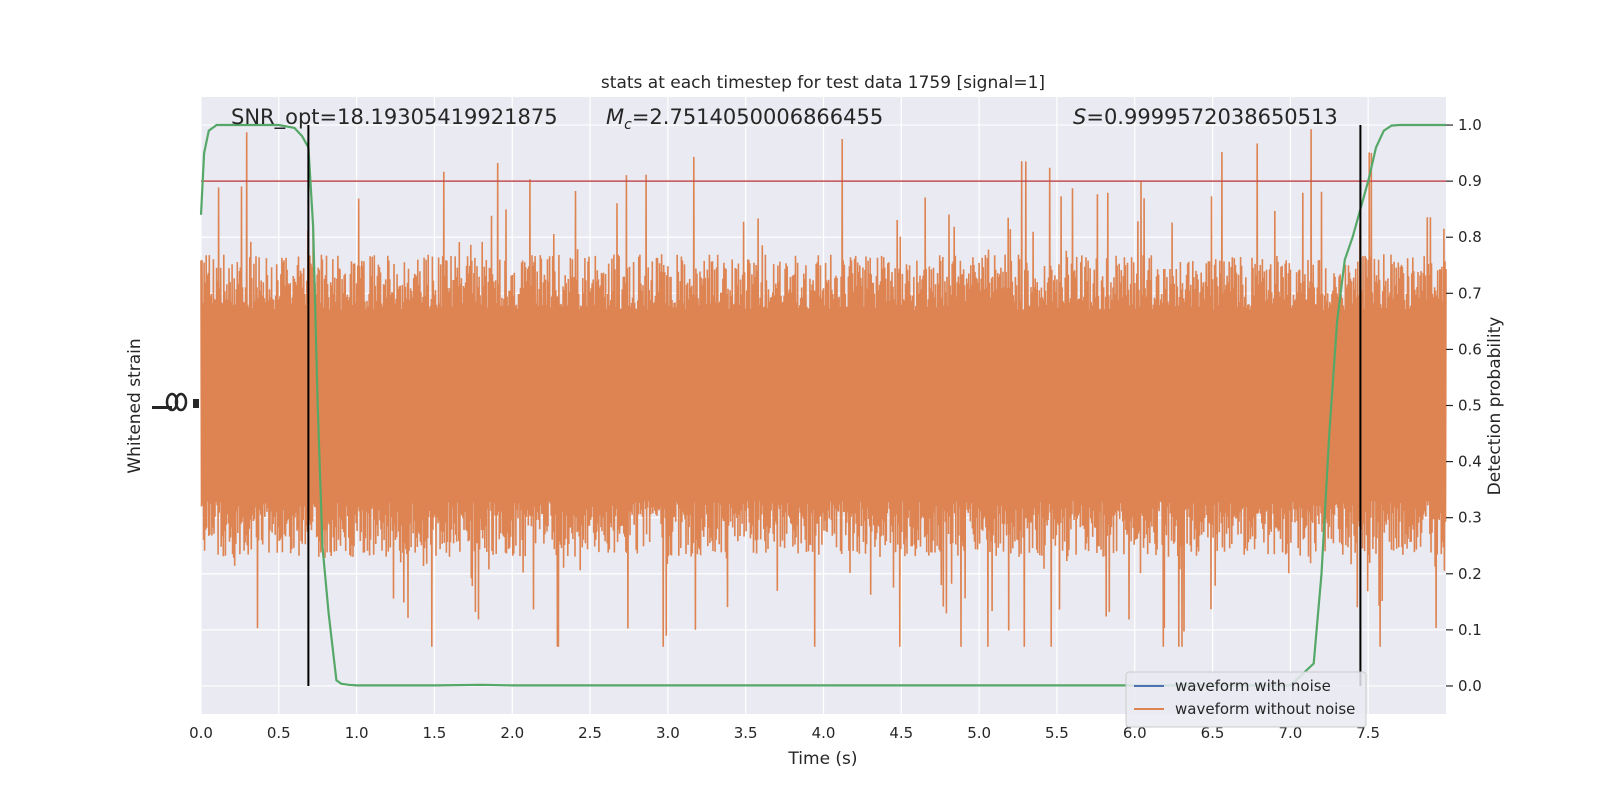 Image resolution: width=1600 pixels, height=800 pixels. What do you see at coordinates (1470, 349) in the screenshot?
I see `y-tick-label: 0.6` at bounding box center [1470, 349].